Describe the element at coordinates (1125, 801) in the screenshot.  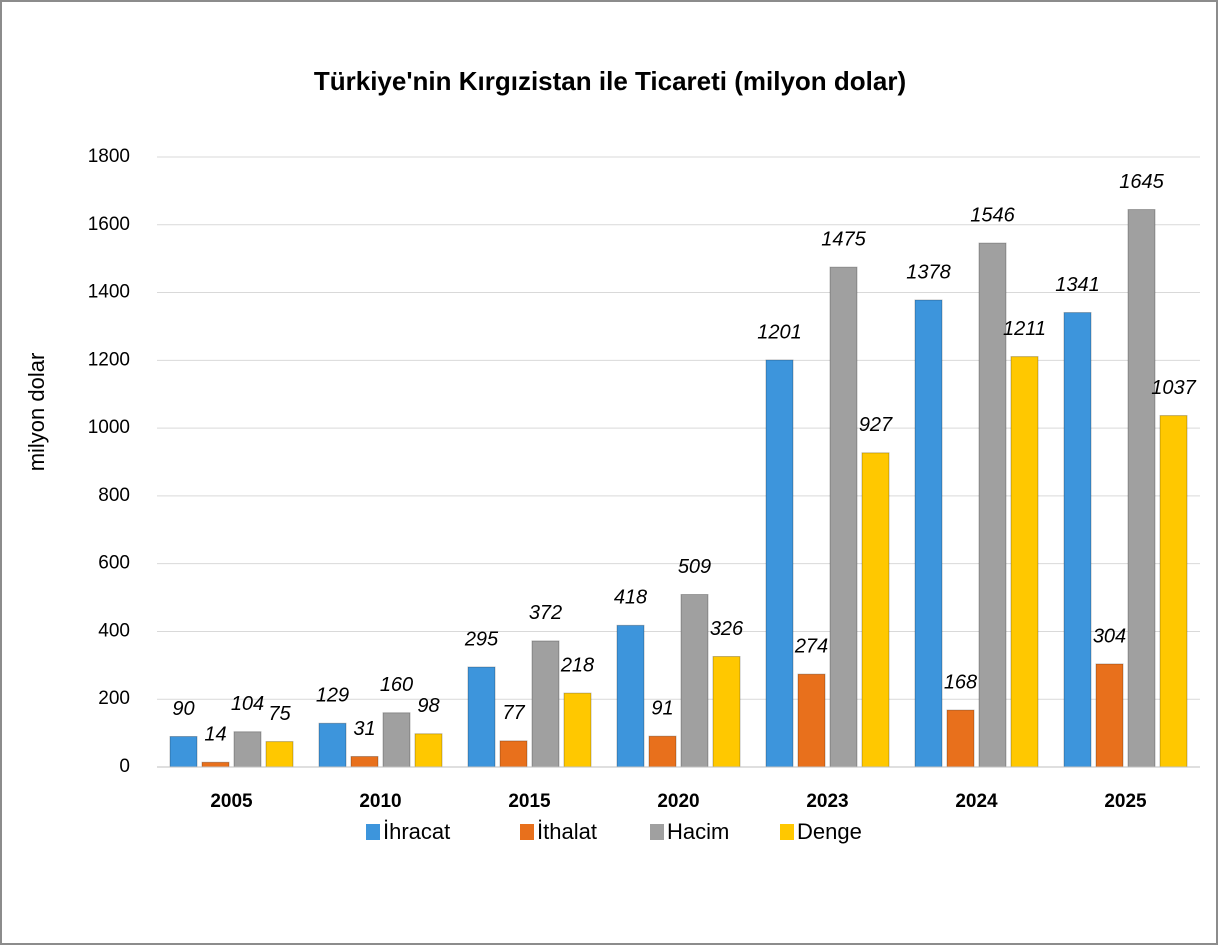
I see `x-tick-label: 2025` at that location.